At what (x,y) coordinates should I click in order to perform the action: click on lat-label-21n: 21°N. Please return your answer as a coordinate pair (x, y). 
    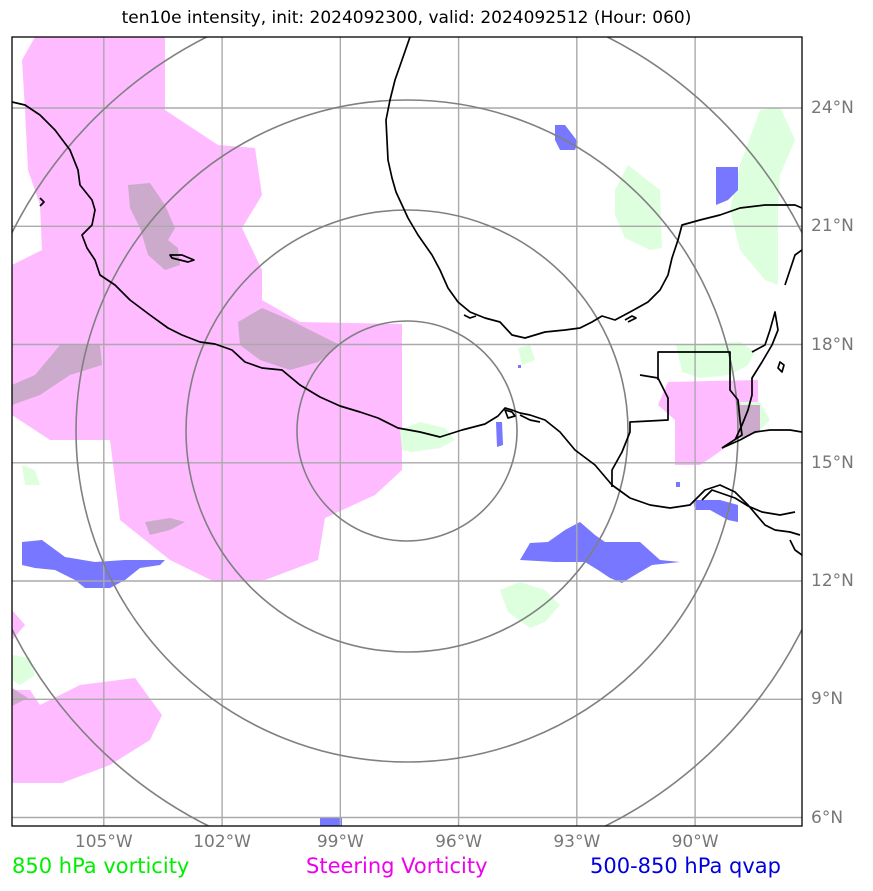
    Looking at the image, I should click on (832, 226).